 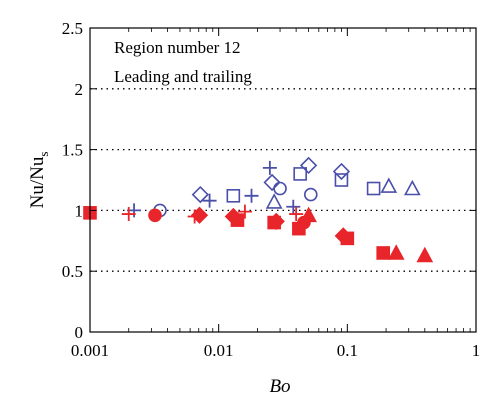 I want to click on annotation-leading-trailing: Leading and trailing, so click(x=183, y=76).